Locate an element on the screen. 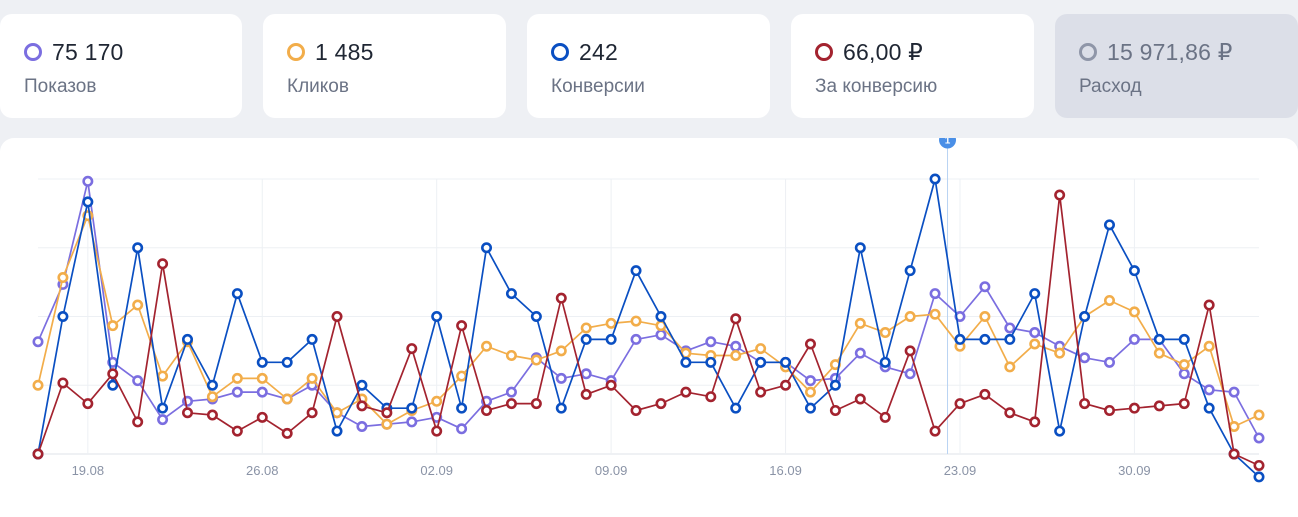 The height and width of the screenshot is (517, 1298). metric-value: 15 971,86 ₽ is located at coordinates (1170, 51).